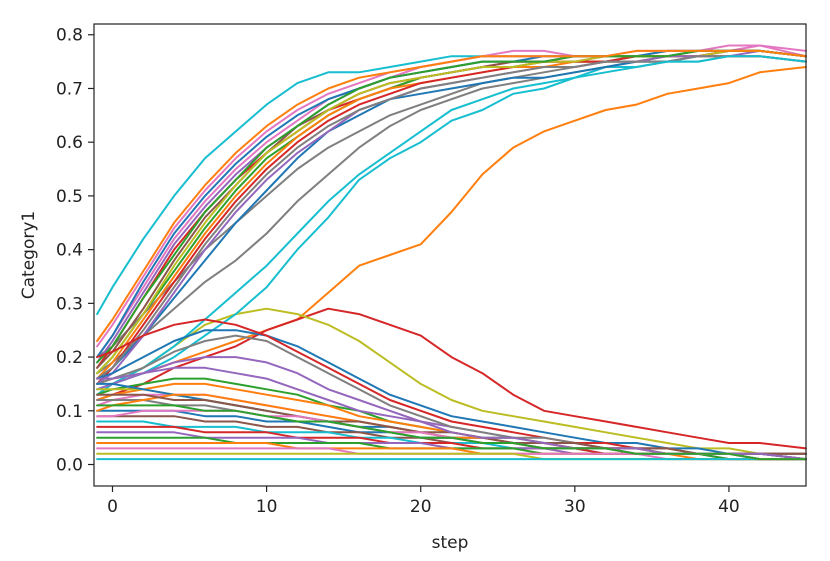  Describe the element at coordinates (69, 197) in the screenshot. I see `y-tick-label: 0.5` at that location.